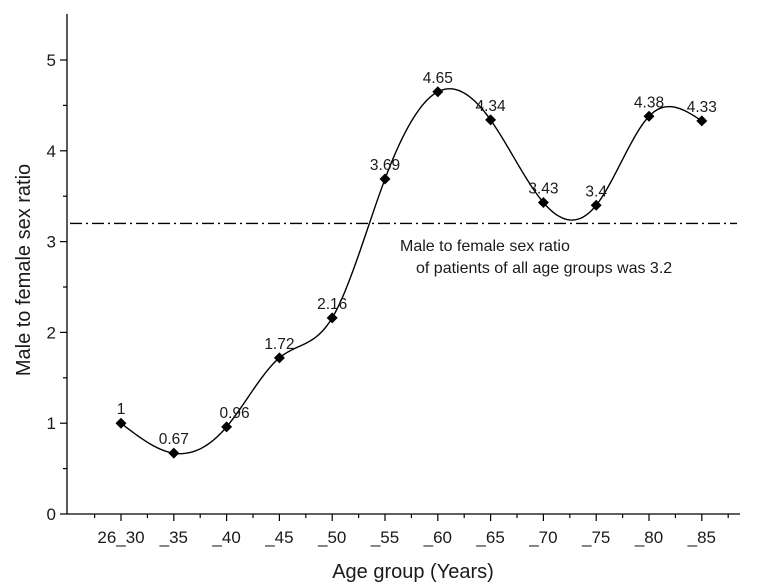 The height and width of the screenshot is (583, 758). Describe the element at coordinates (174, 439) in the screenshot. I see `data-label: 0.67` at that location.